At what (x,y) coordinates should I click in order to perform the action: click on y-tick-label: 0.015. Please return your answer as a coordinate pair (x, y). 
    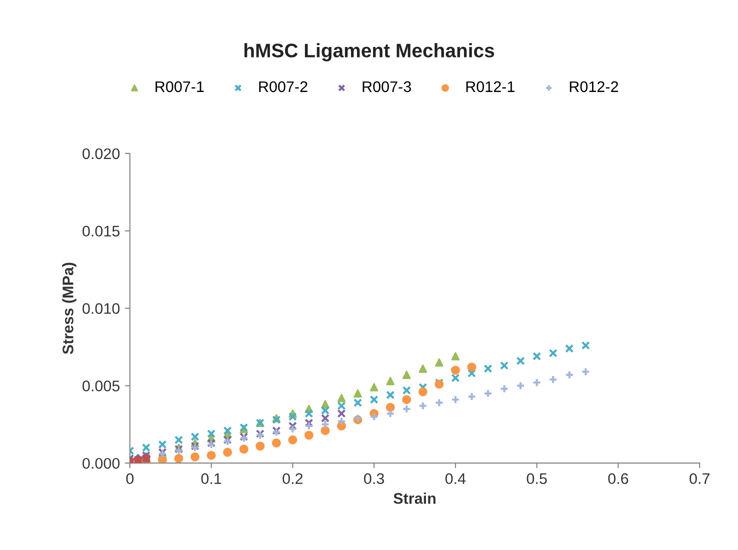
    Looking at the image, I should click on (101, 231).